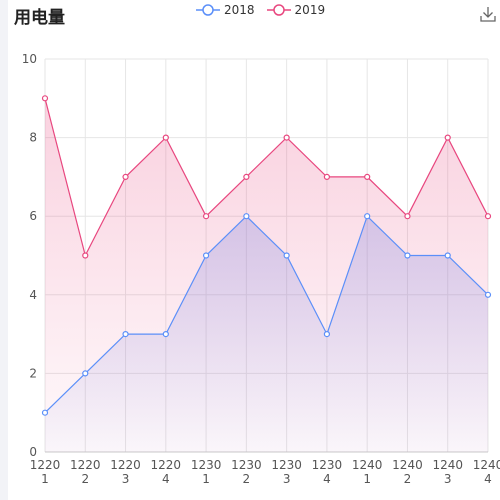  What do you see at coordinates (33, 138) in the screenshot?
I see `y-tick-label: 8` at bounding box center [33, 138].